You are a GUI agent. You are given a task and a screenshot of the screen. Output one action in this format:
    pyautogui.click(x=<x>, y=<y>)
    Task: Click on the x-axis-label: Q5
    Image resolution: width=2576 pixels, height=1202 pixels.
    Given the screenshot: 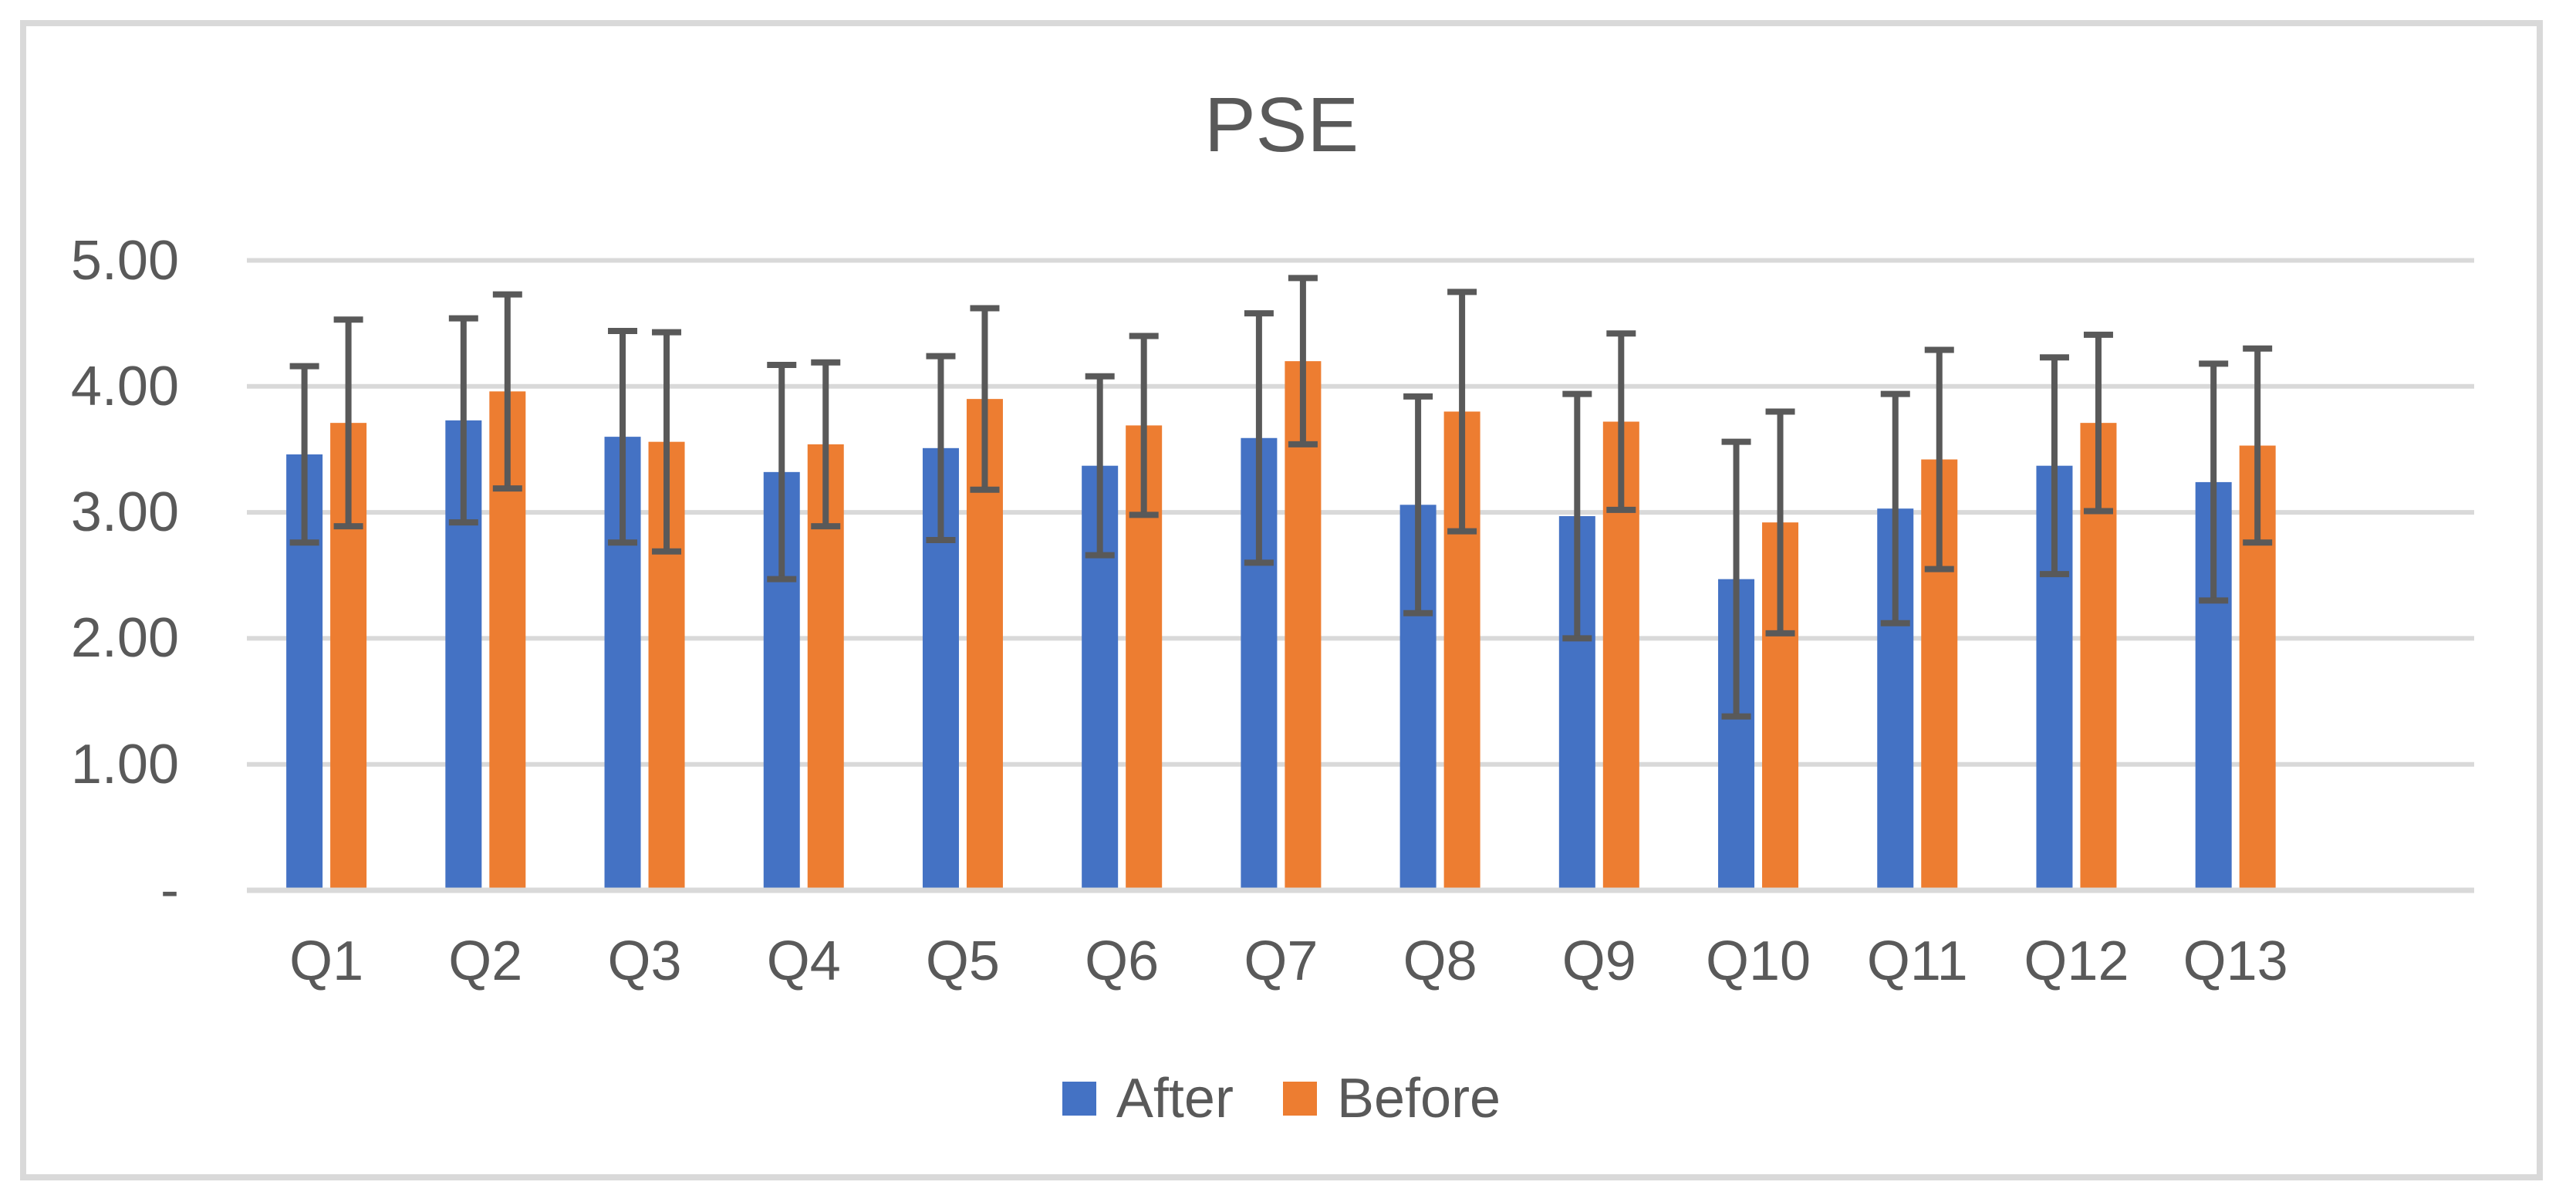 What is the action you would take?
    pyautogui.click(x=962, y=961)
    